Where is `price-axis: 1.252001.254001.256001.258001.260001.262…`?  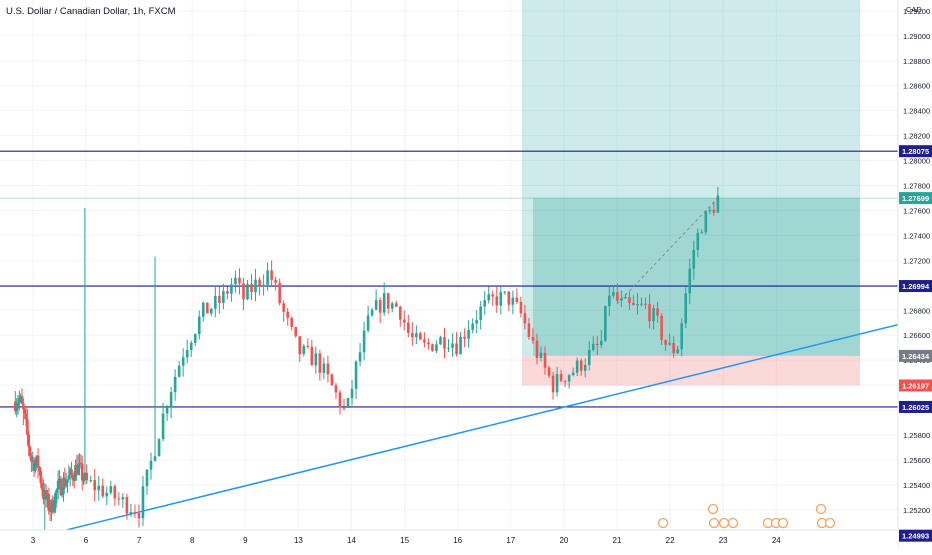 price-axis: 1.252001.254001.256001.258001.260001.262… is located at coordinates (914, 275).